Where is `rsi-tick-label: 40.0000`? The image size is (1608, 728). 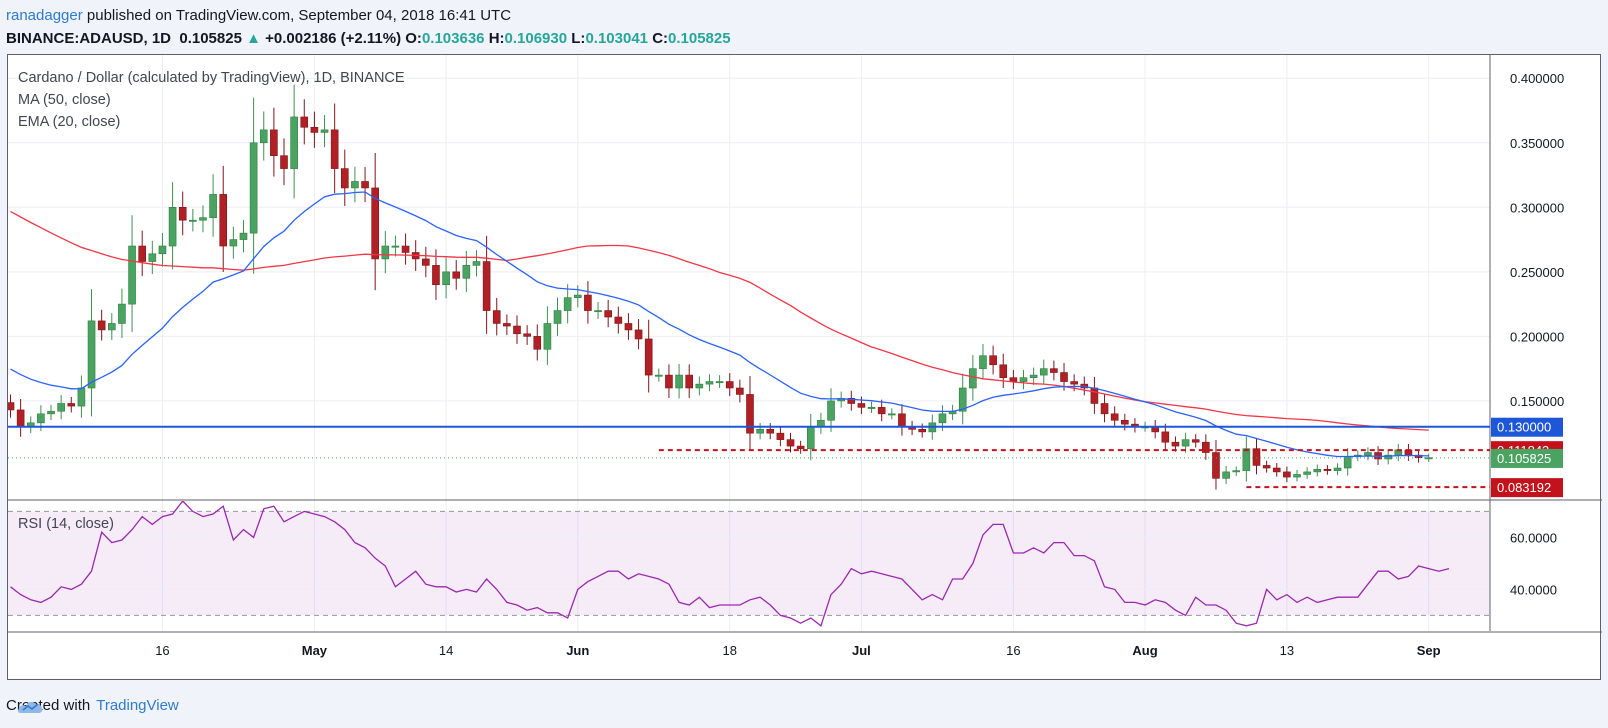
rsi-tick-label: 40.0000 is located at coordinates (1533, 589).